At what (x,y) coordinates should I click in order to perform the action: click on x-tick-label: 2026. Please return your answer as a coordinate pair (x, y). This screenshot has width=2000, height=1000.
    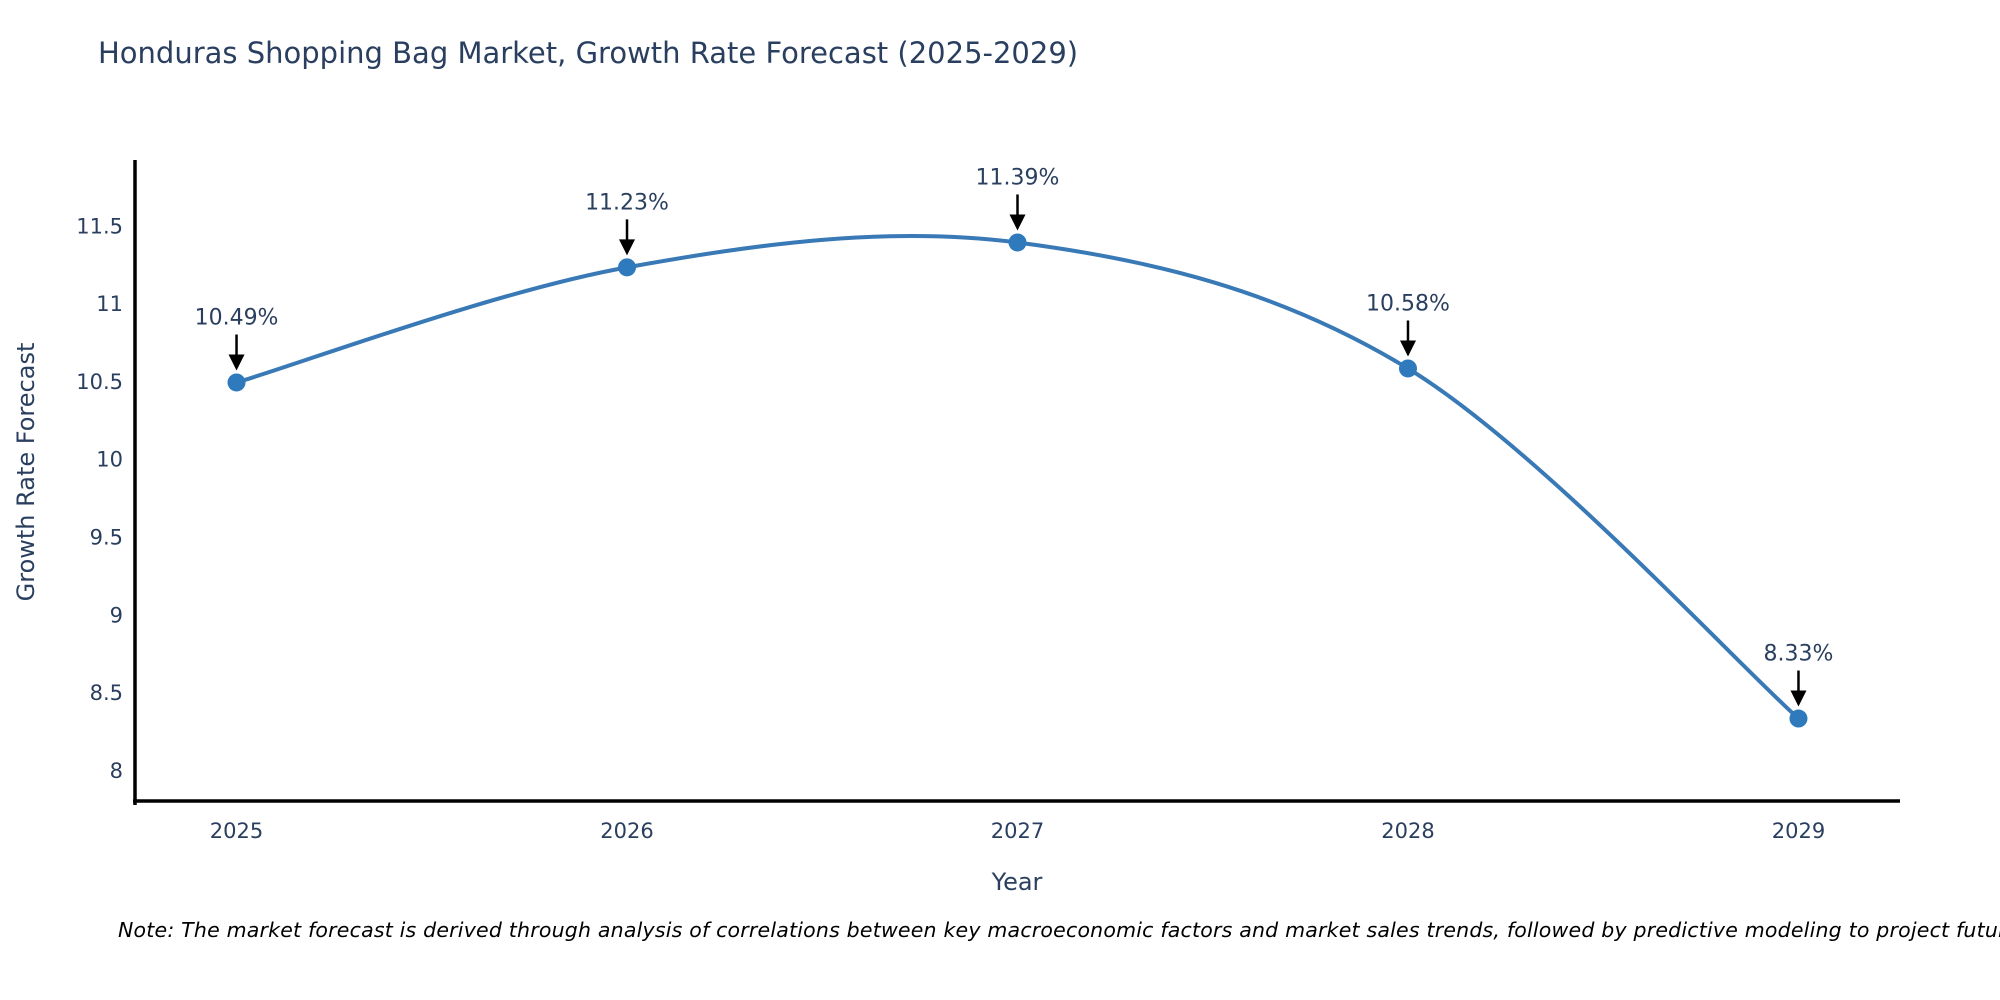
    Looking at the image, I should click on (626, 831).